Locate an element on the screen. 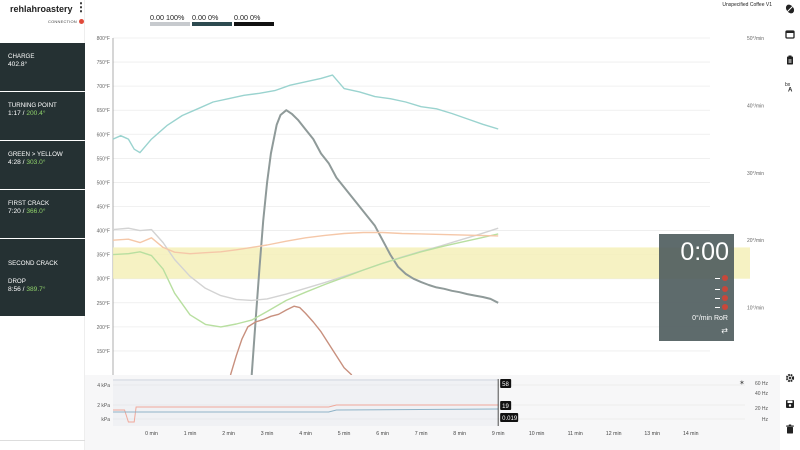  power-meters: 0.00 100% 0.00 0% 0.00 0% is located at coordinates (215, 23).